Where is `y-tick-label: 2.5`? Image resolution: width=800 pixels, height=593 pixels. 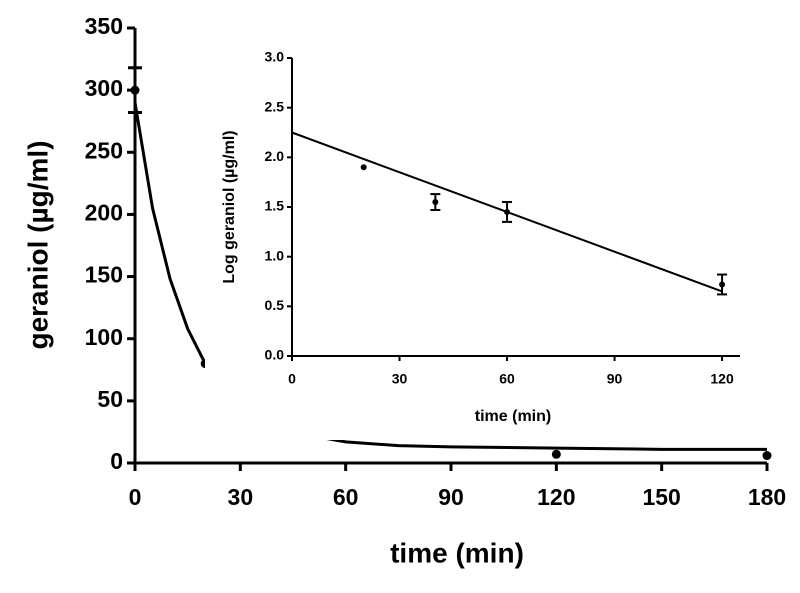 y-tick-label: 2.5 is located at coordinates (275, 106).